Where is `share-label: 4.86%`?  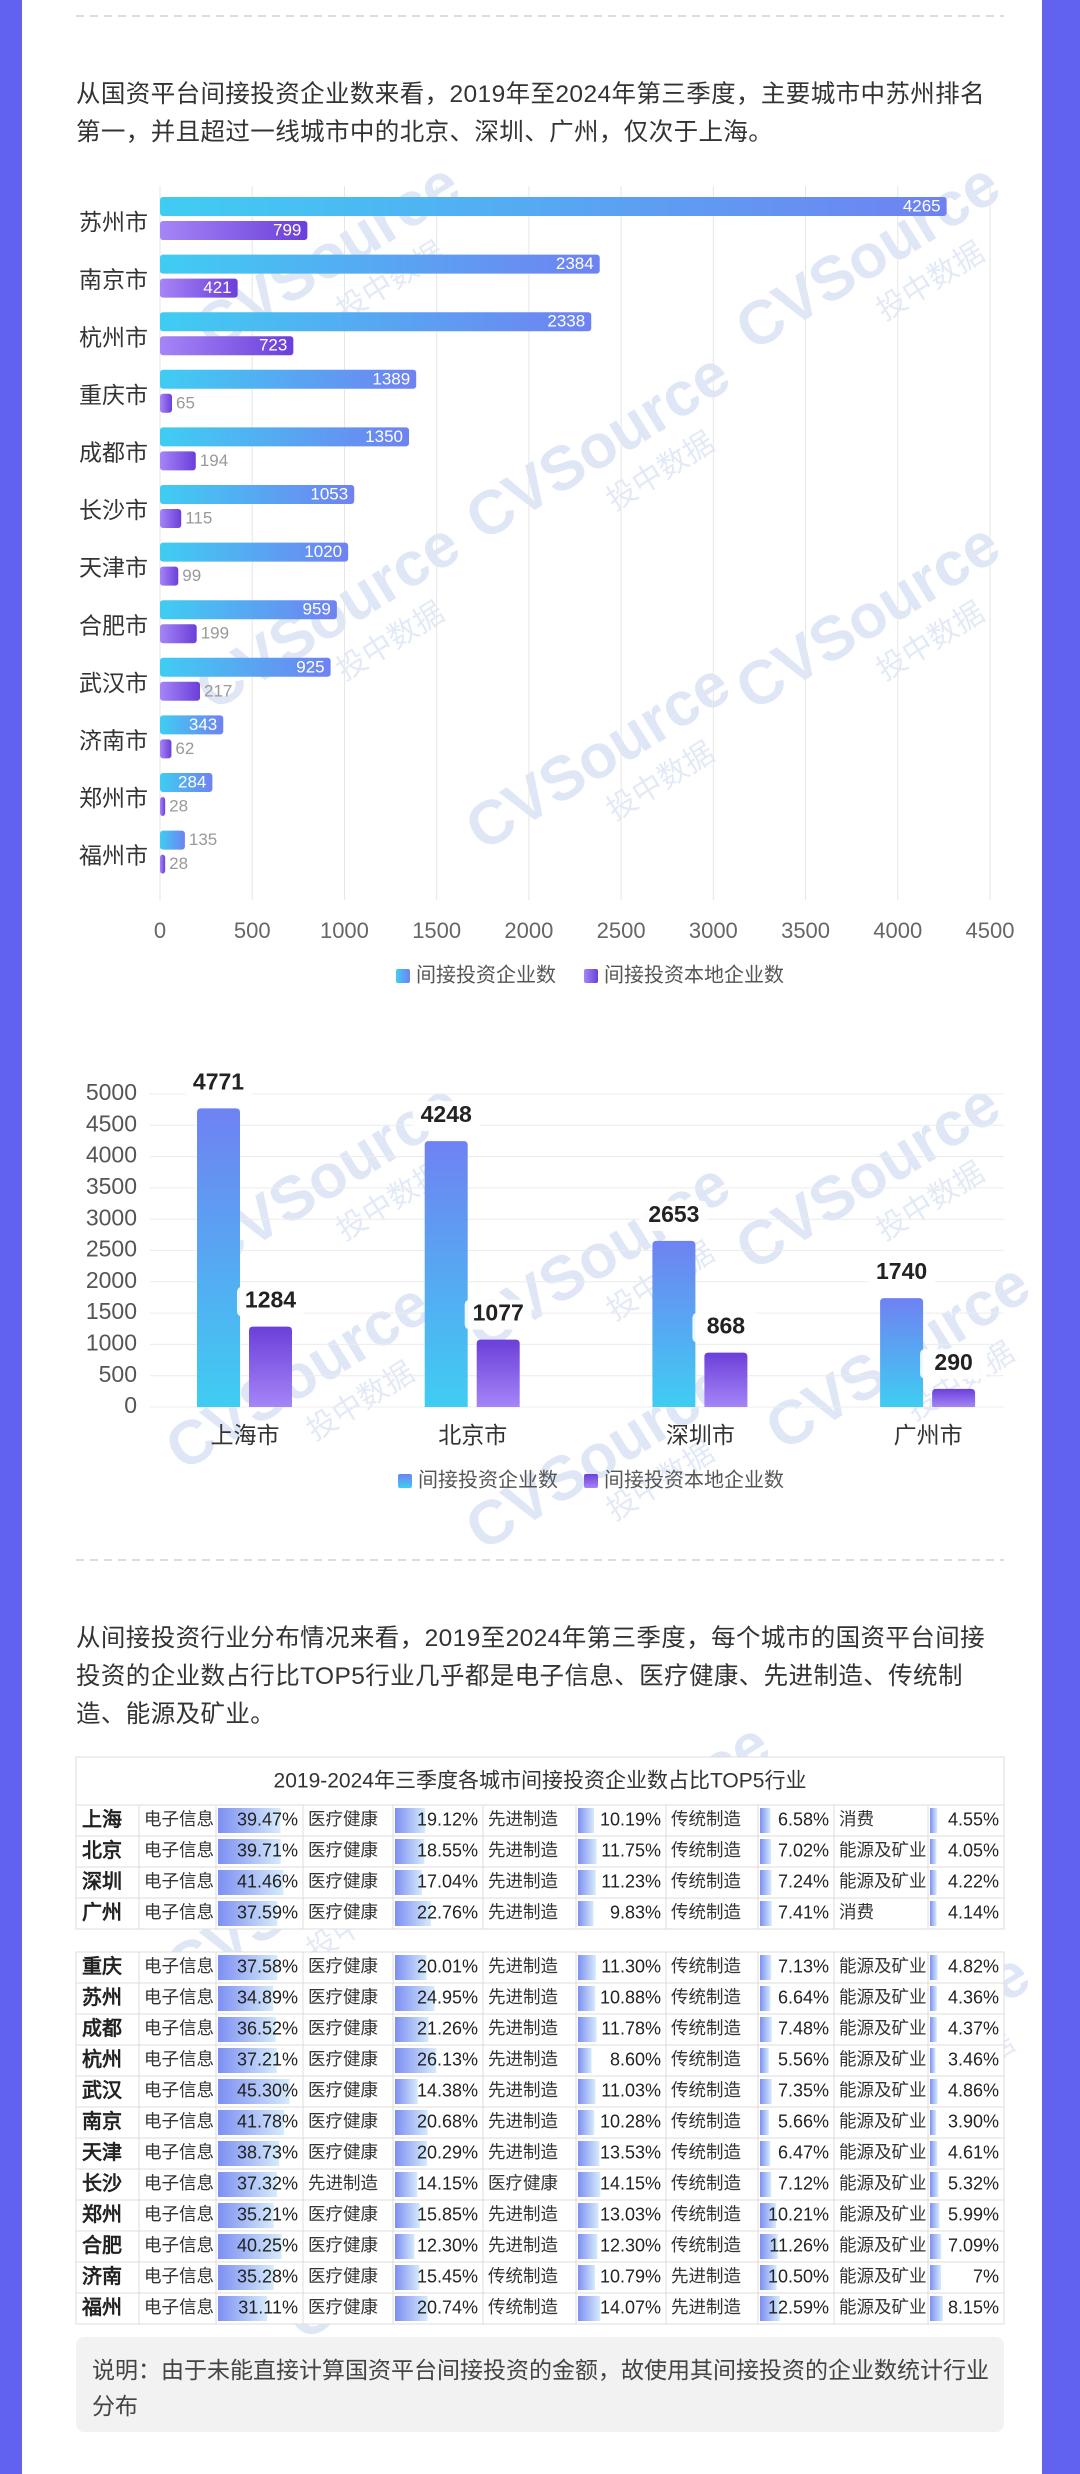 share-label: 4.86% is located at coordinates (973, 2090).